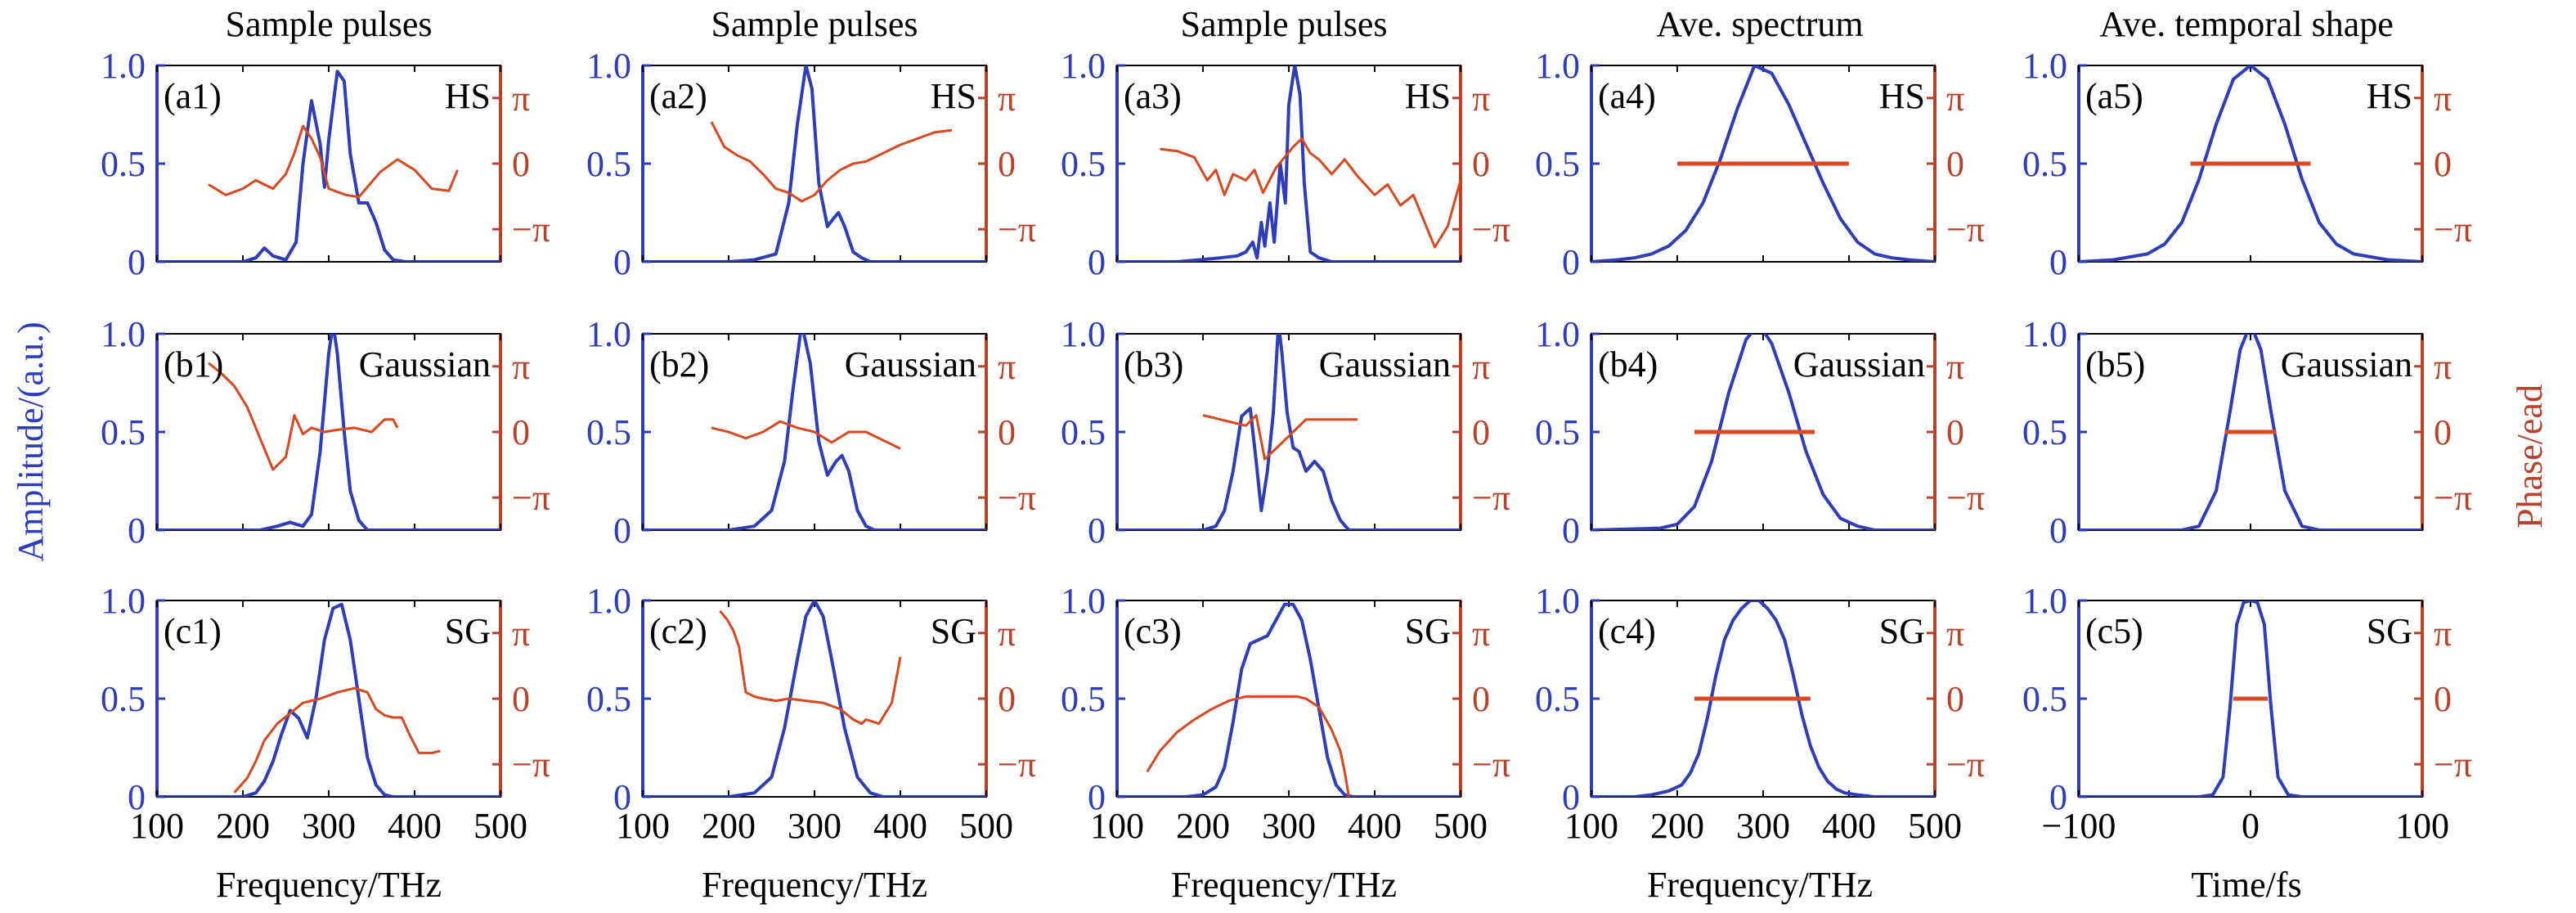 This screenshot has width=2576, height=913. Describe the element at coordinates (31, 441) in the screenshot. I see `left-axis-title: Amplitude/(a.u.)` at that location.